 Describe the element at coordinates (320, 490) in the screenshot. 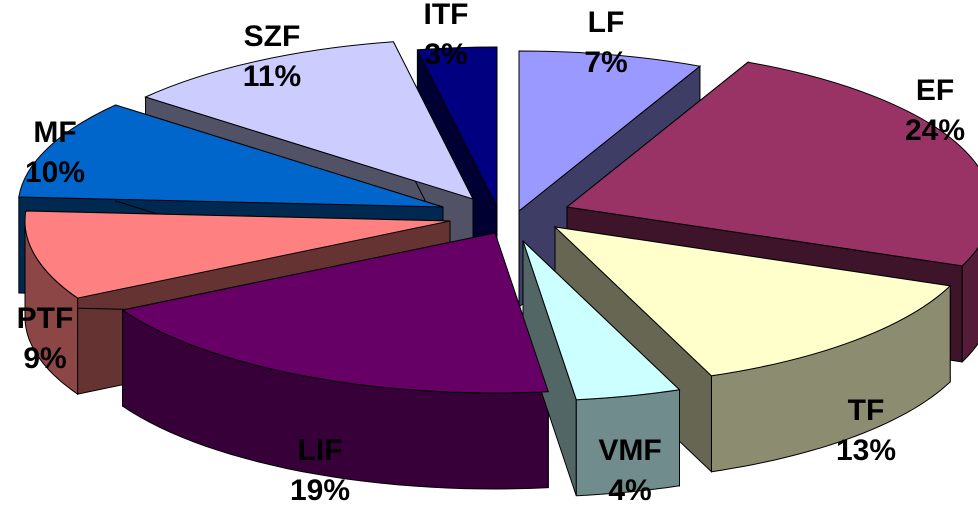

I see `slice-pct-lif: 19%` at that location.